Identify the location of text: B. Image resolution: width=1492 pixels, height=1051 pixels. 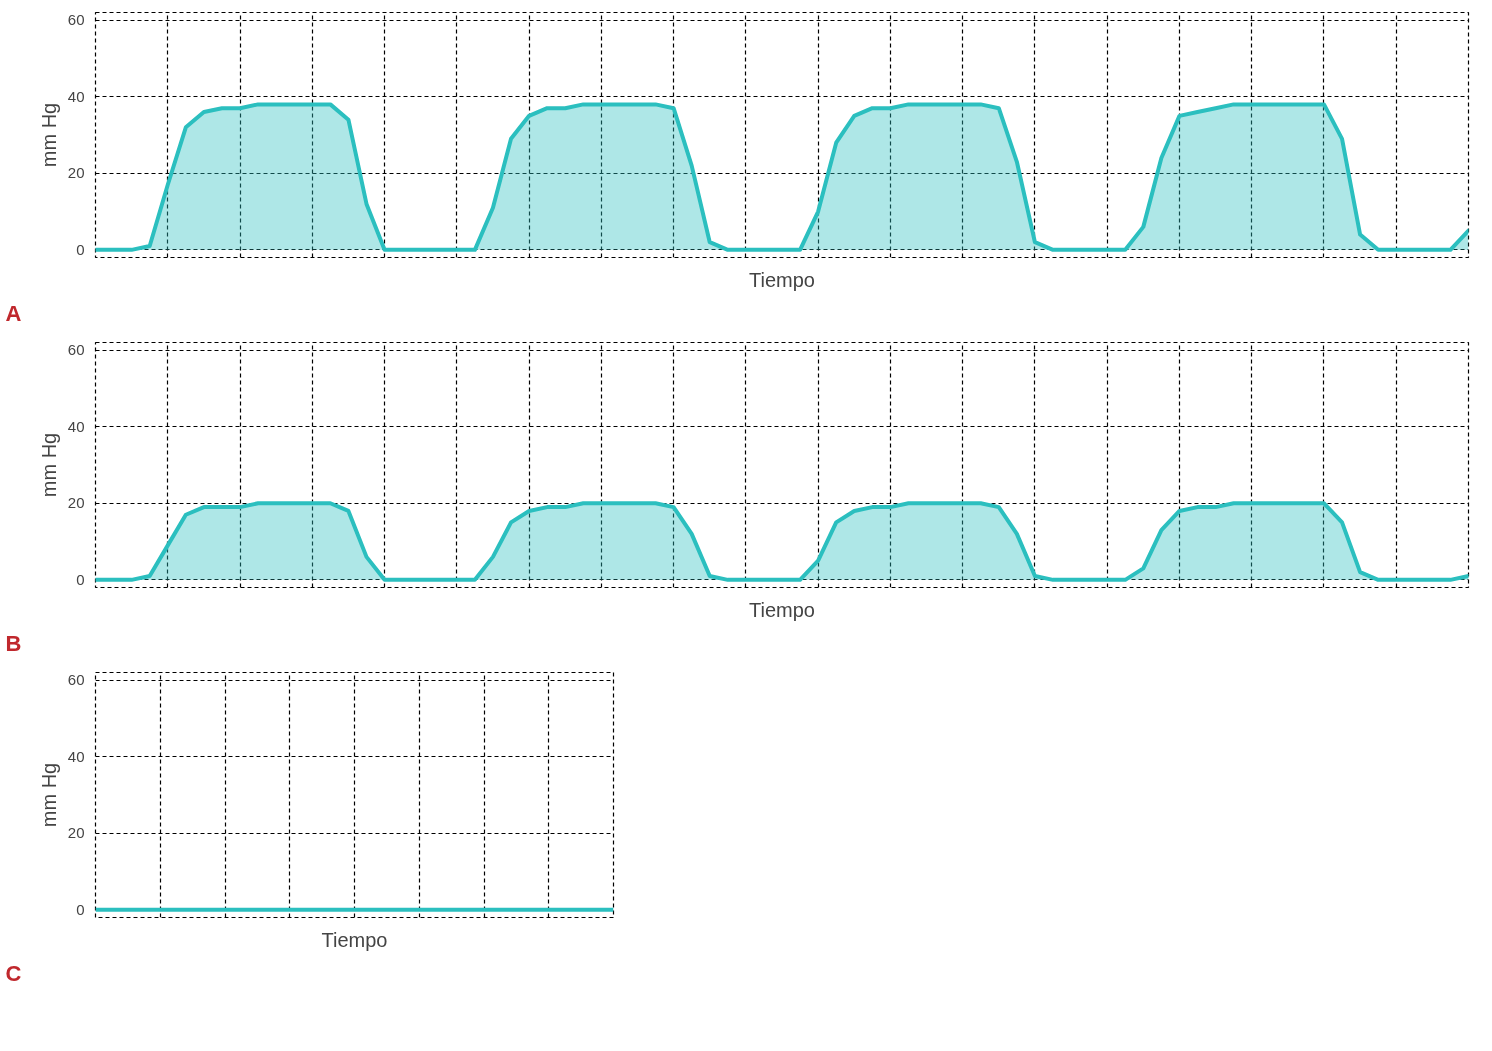
(13, 643).